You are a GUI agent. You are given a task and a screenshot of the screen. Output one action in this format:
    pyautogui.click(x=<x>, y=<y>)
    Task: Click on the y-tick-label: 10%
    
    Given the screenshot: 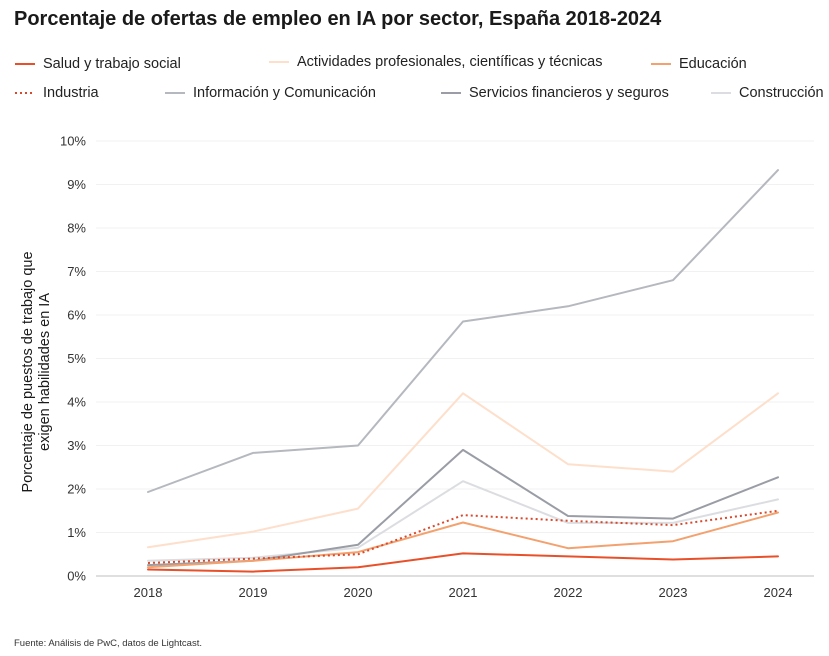 What is the action you would take?
    pyautogui.click(x=73, y=141)
    